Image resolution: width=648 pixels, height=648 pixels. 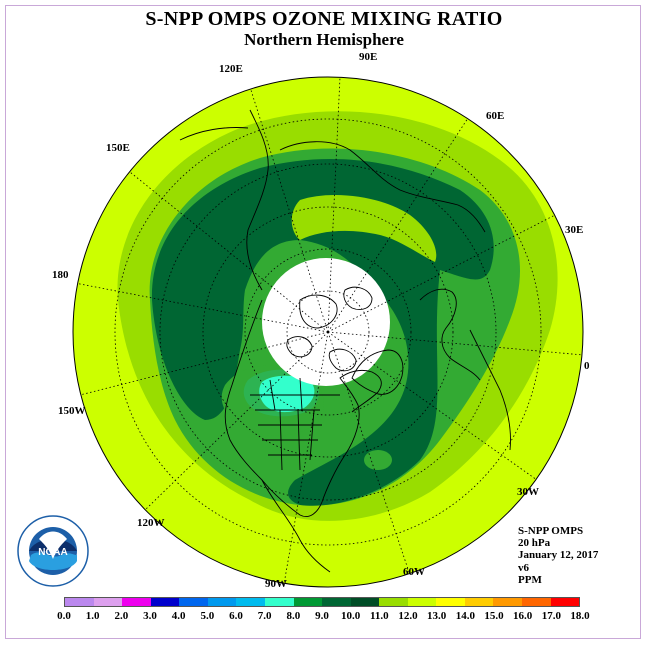 I want to click on info-instrument: S-NPP OMPS, so click(x=551, y=531).